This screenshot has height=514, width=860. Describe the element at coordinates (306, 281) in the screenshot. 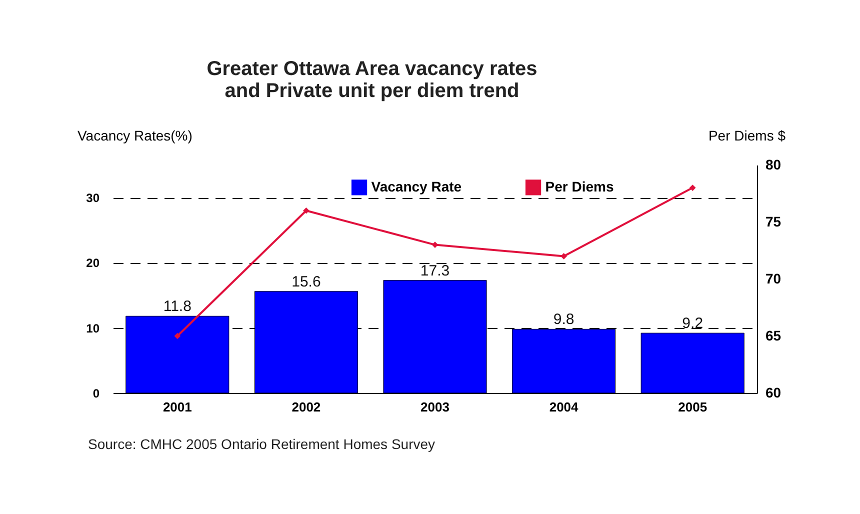

I see `data-label: 15.6` at that location.